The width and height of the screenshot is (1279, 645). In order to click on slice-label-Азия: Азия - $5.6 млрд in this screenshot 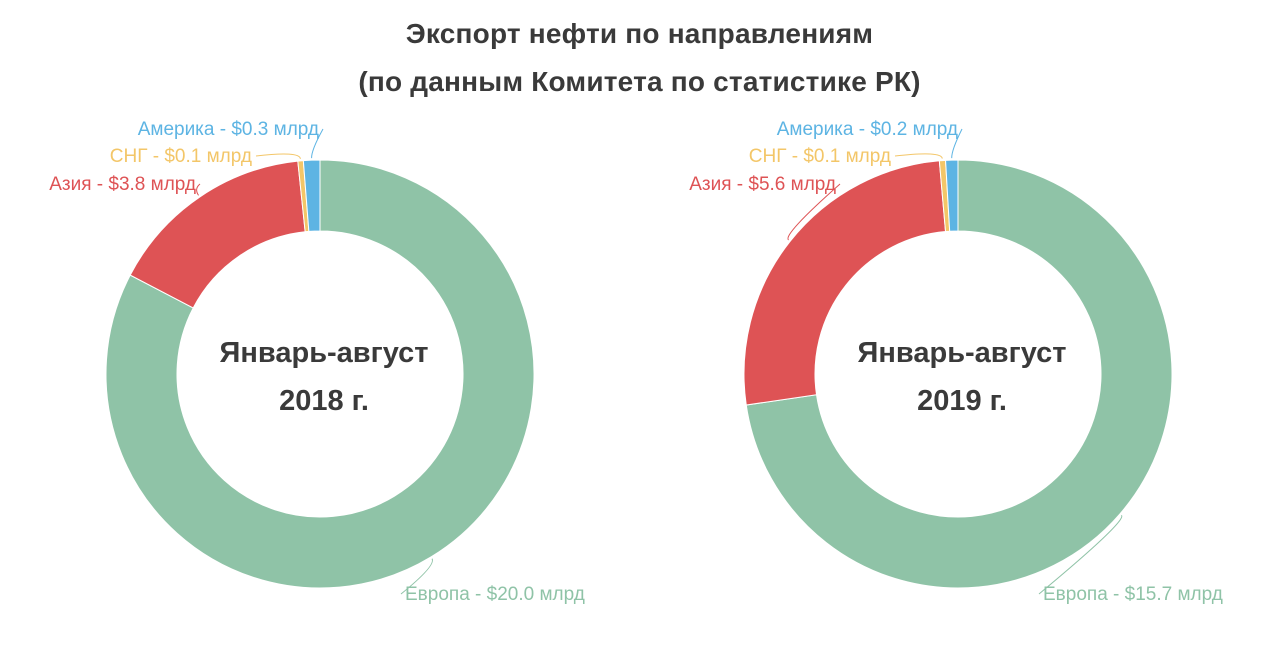, I will do `click(762, 184)`.